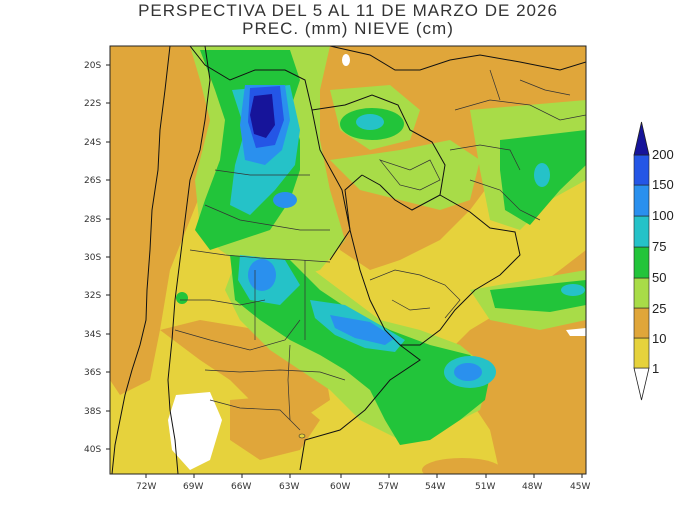 The image size is (696, 523). I want to click on legend-label: 25, so click(659, 308).